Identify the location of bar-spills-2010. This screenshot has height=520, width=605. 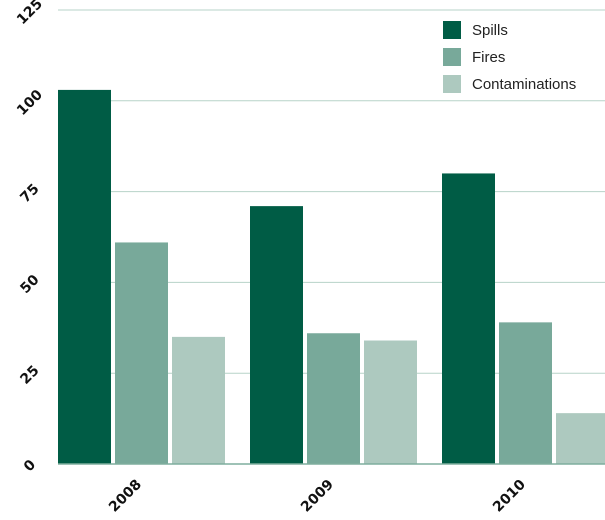
(468, 318).